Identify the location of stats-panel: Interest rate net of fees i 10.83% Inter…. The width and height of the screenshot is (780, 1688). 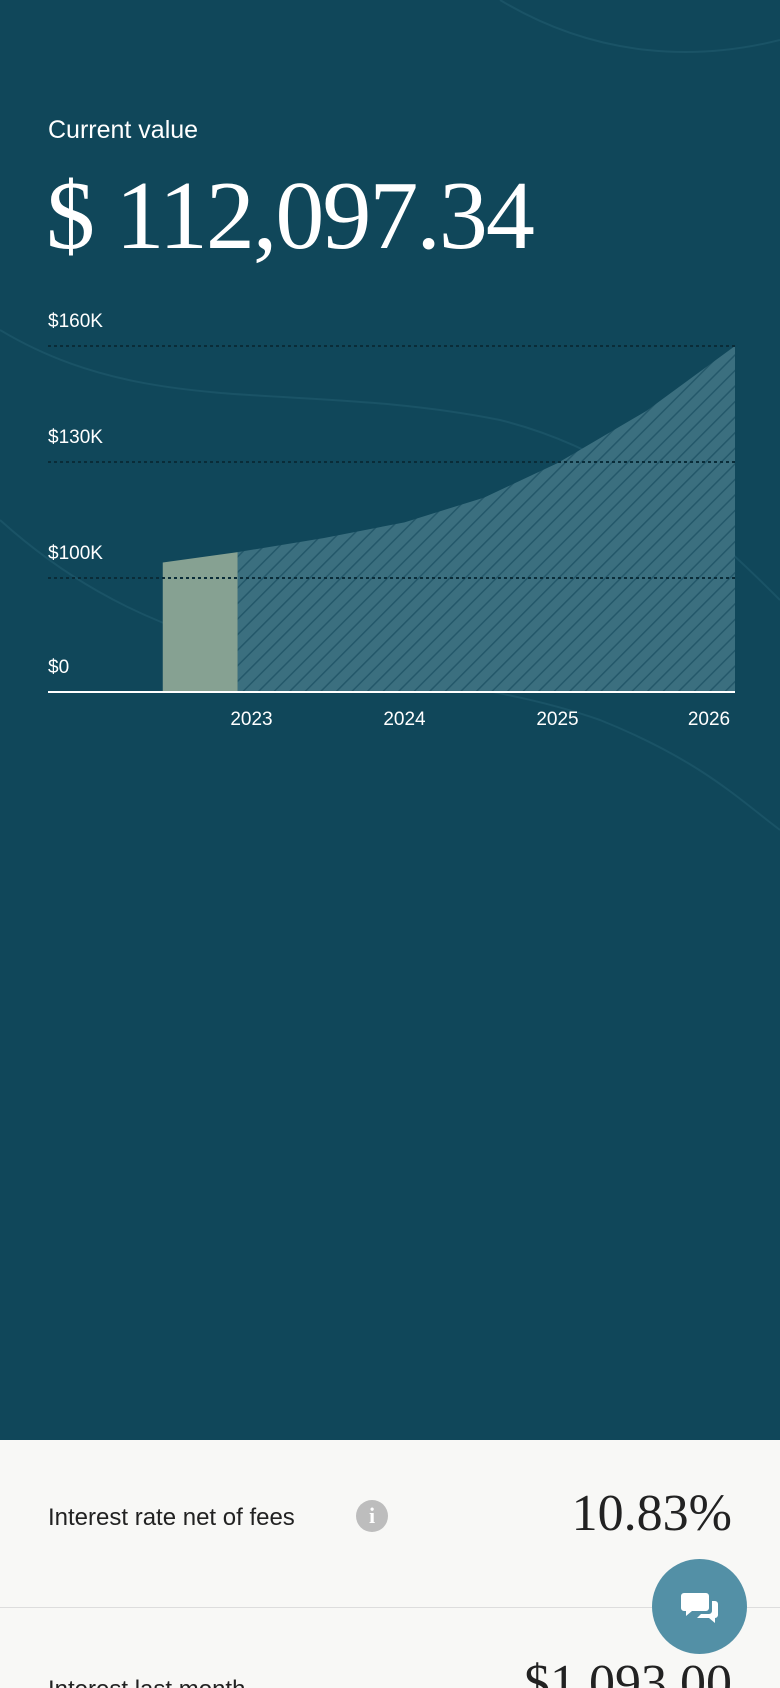
(390, 1564).